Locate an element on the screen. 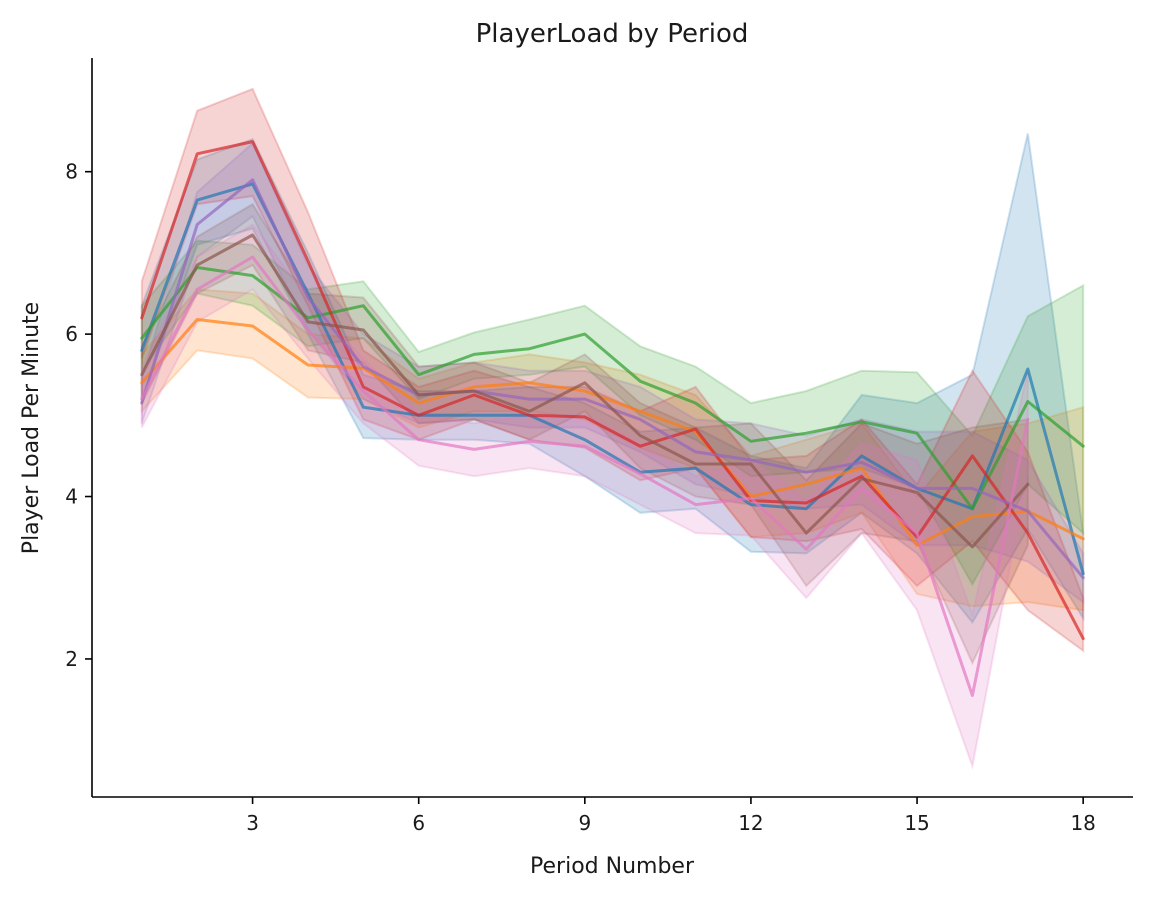 Image resolution: width=1152 pixels, height=898 pixels. x-tick-label-1: 6 is located at coordinates (418, 823).